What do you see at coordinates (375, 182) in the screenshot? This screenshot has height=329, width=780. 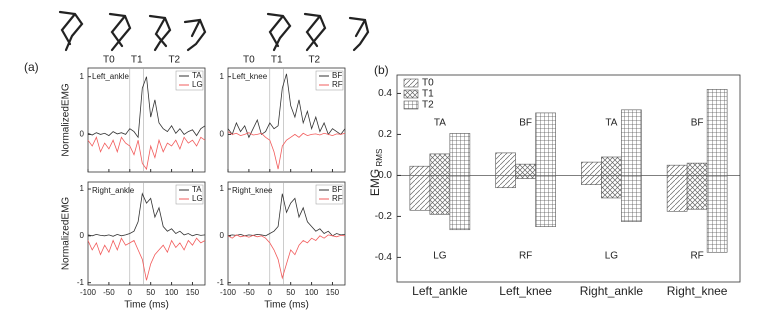 I see `y-axis-label: EMG` at bounding box center [375, 182].